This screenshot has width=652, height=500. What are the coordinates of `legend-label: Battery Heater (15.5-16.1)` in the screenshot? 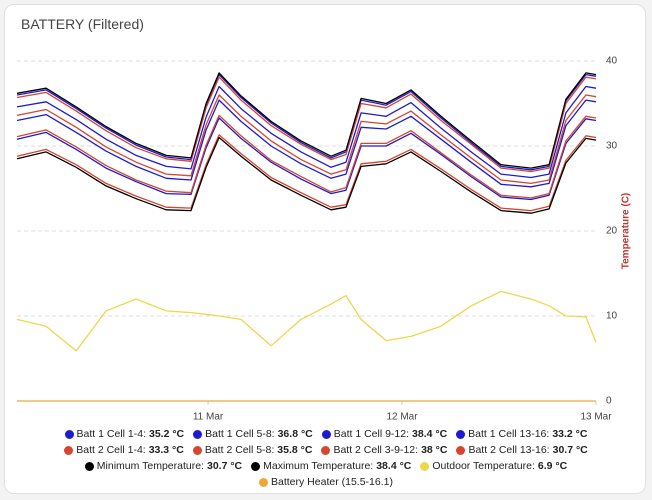 It's located at (332, 482).